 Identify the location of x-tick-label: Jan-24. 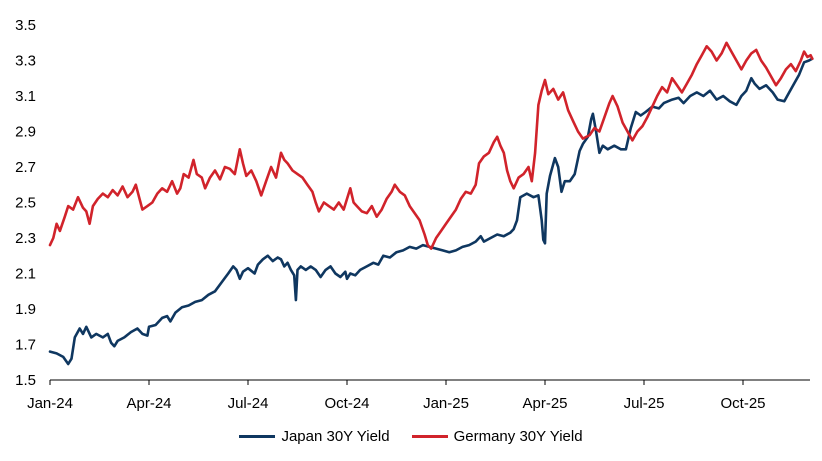
(50, 403).